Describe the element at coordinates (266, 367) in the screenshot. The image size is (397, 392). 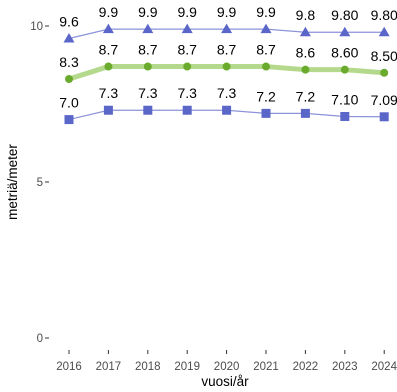
I see `x-tick-label: 2021` at that location.